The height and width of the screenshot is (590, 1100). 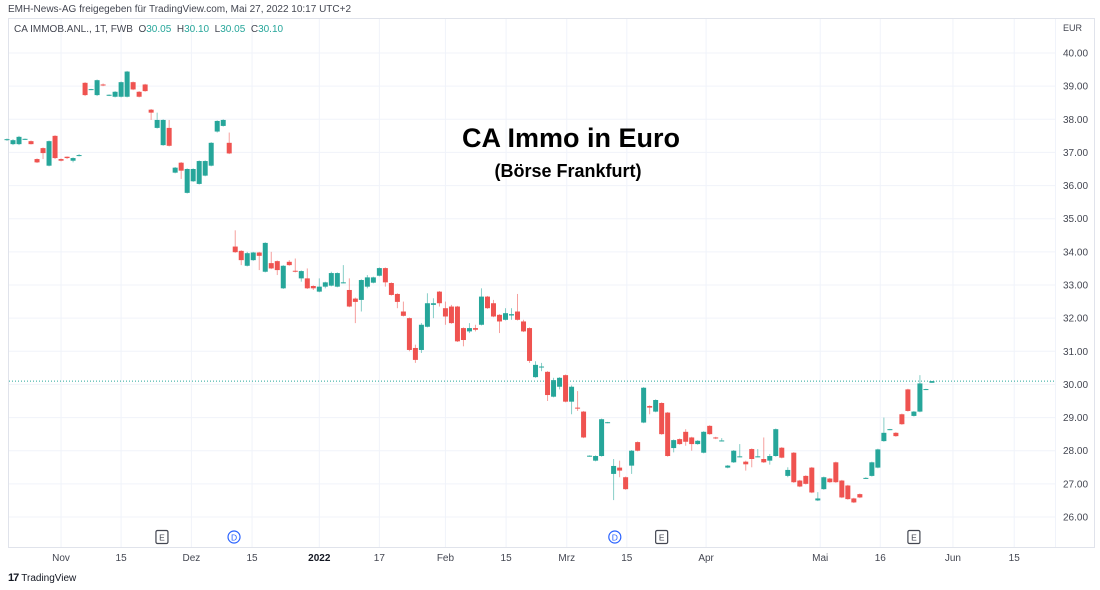 What do you see at coordinates (662, 537) in the screenshot?
I see `earnings-marker-icon` at bounding box center [662, 537].